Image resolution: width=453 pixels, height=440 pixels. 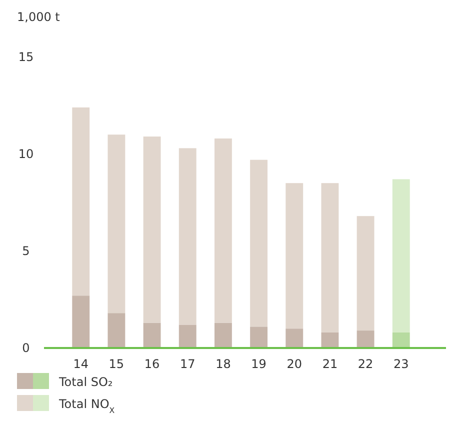 I want to click on y-tick-label: 10, so click(x=26, y=154).